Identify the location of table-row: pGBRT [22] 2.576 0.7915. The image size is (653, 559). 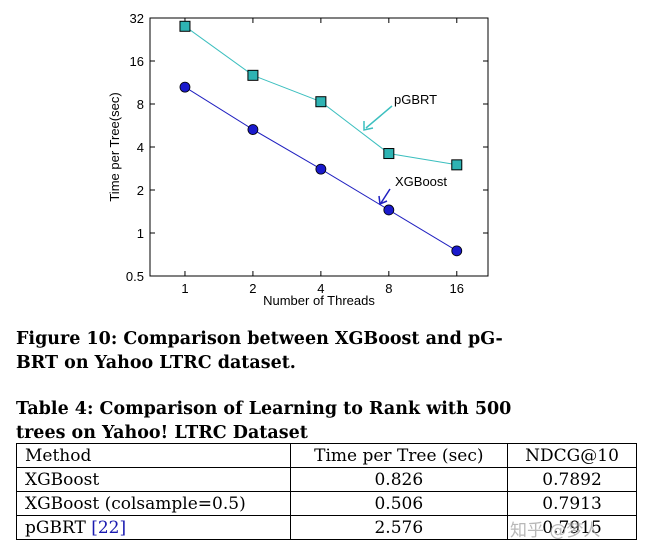
(326, 527).